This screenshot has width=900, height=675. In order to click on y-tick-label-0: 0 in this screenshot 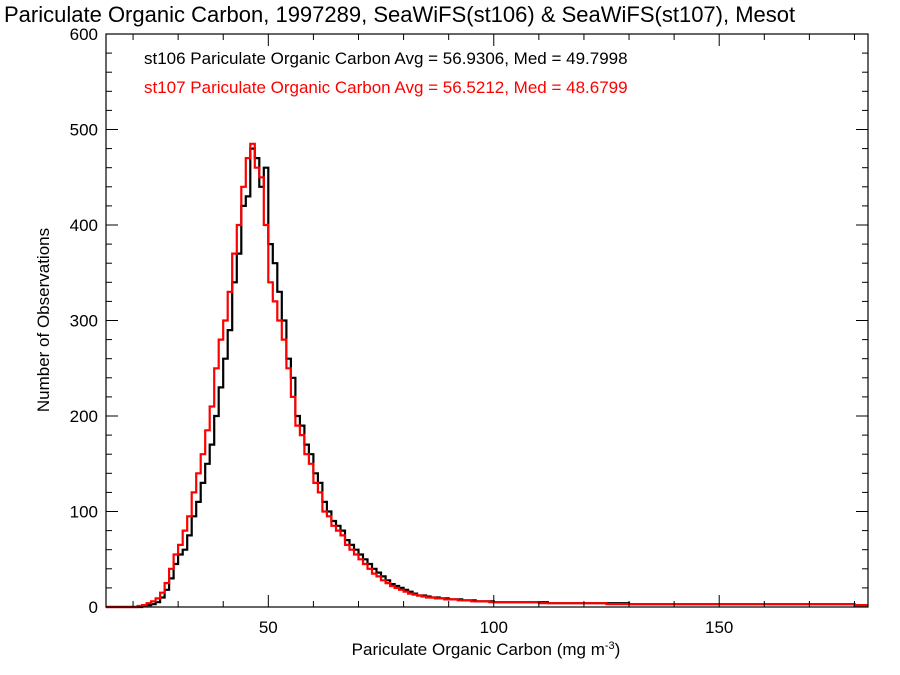, I will do `click(93, 607)`.